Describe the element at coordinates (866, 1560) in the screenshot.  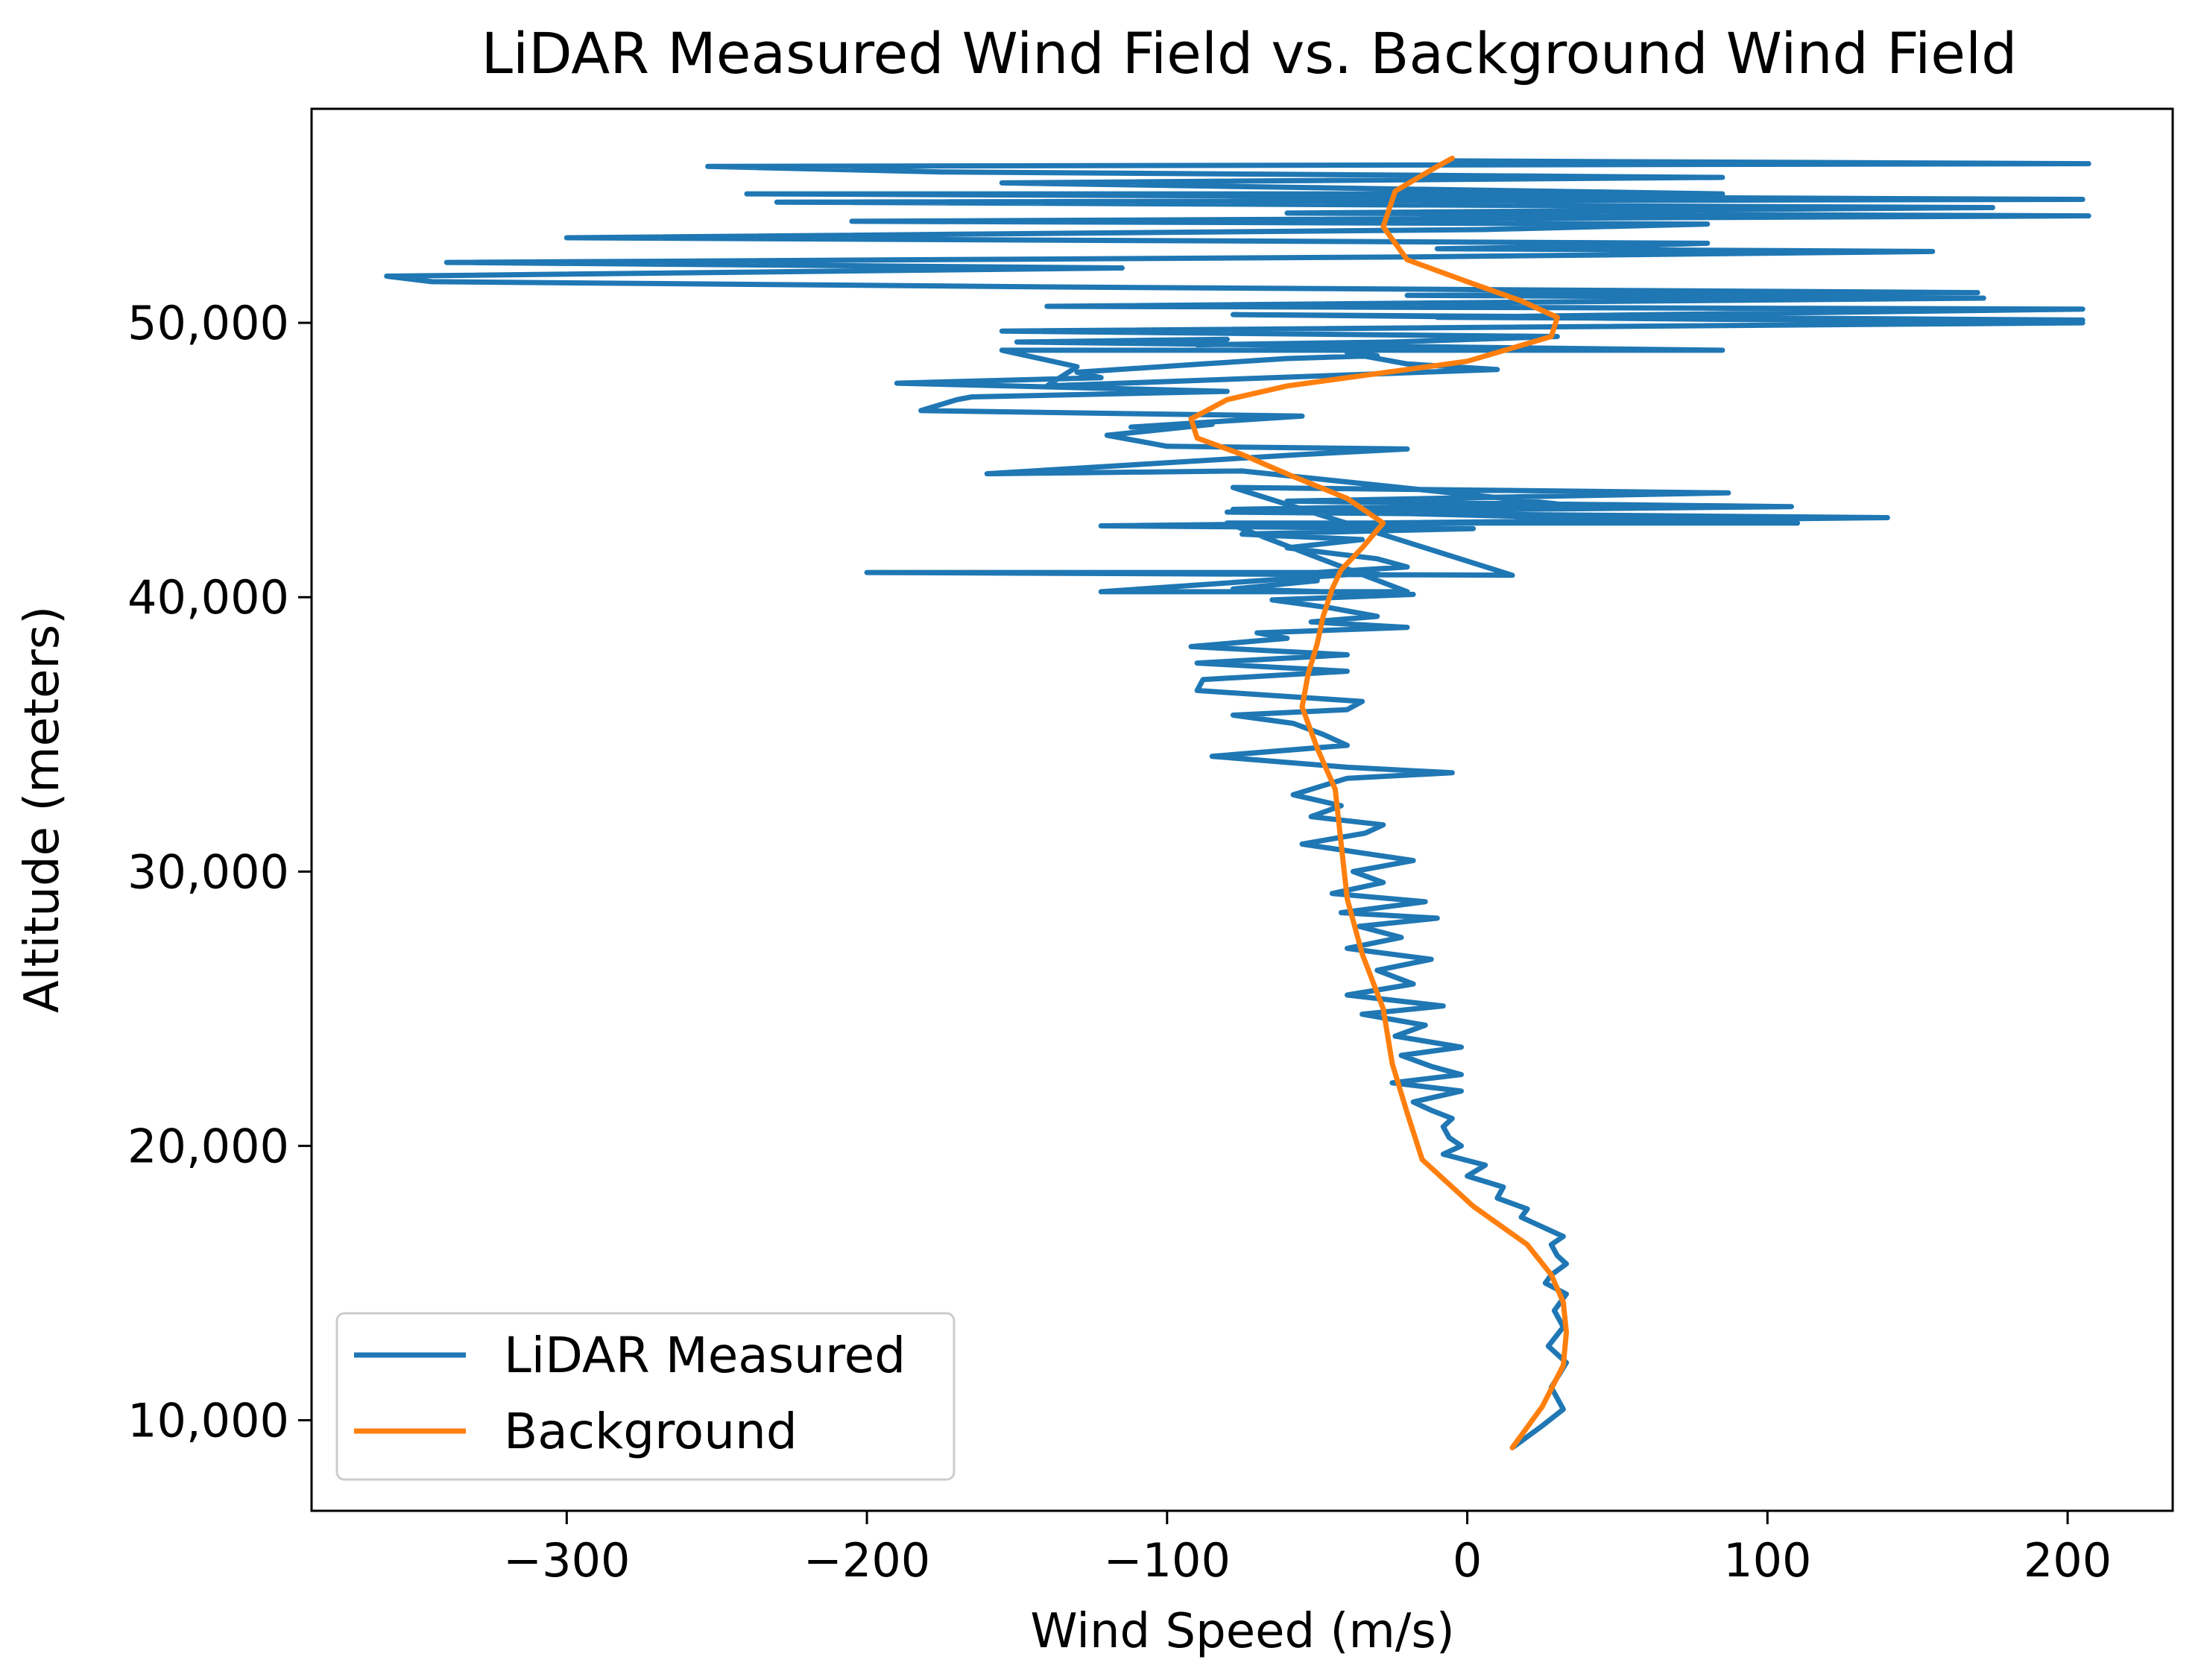
I see `x-tick-label: −200` at that location.